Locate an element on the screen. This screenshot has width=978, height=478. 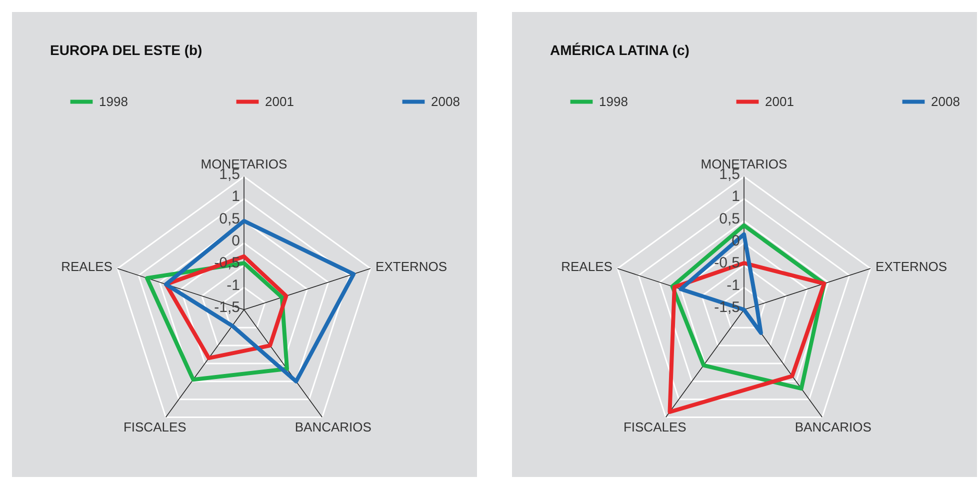
chart-title: AMÉRICA LATINA (c) is located at coordinates (620, 50).